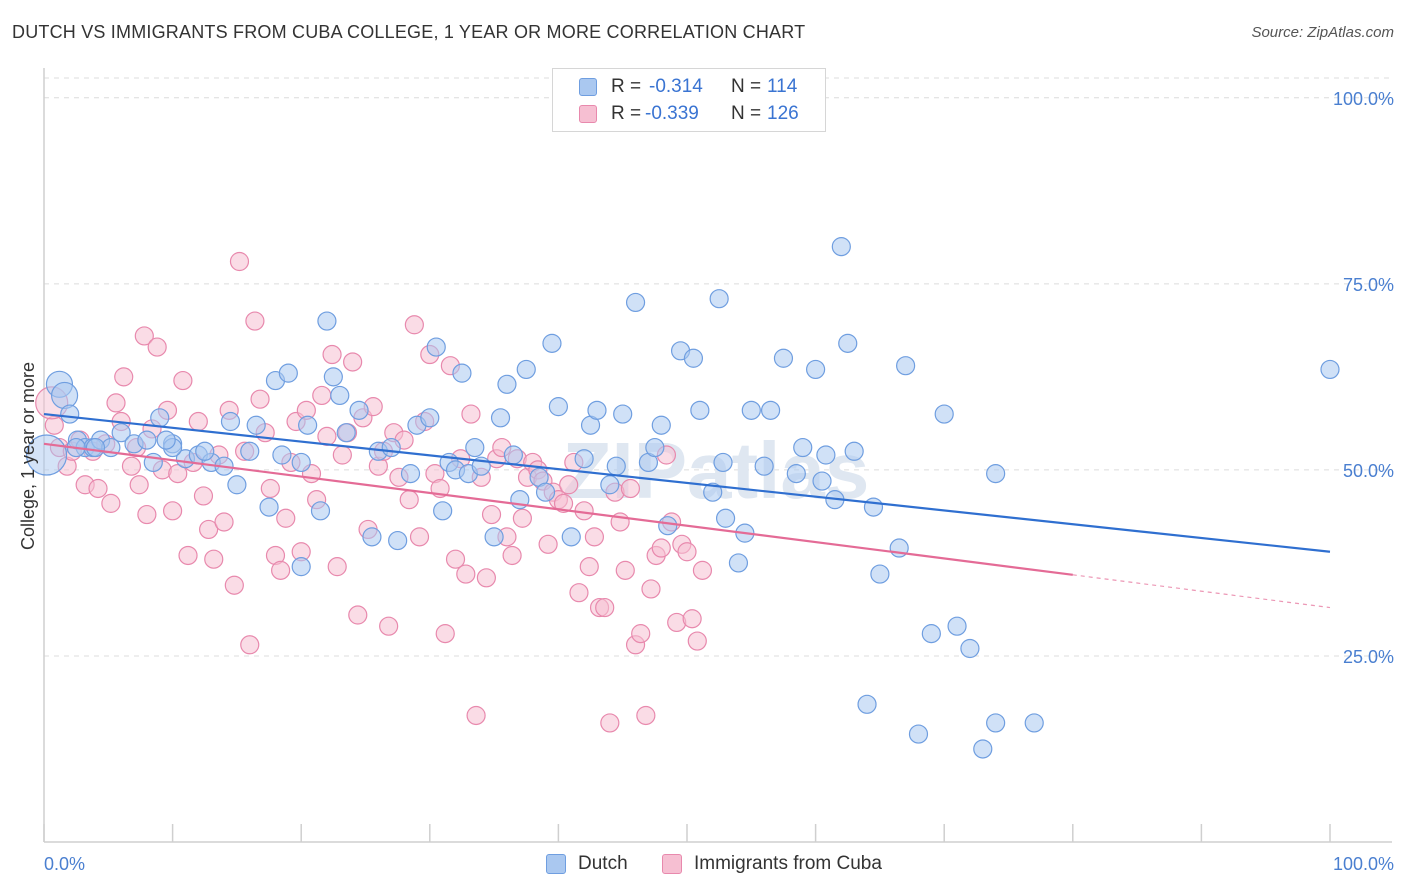 The height and width of the screenshot is (892, 1406). I want to click on stats-legend: R = -0.314 N = 114 R = -0.339 N = 126, so click(689, 100).